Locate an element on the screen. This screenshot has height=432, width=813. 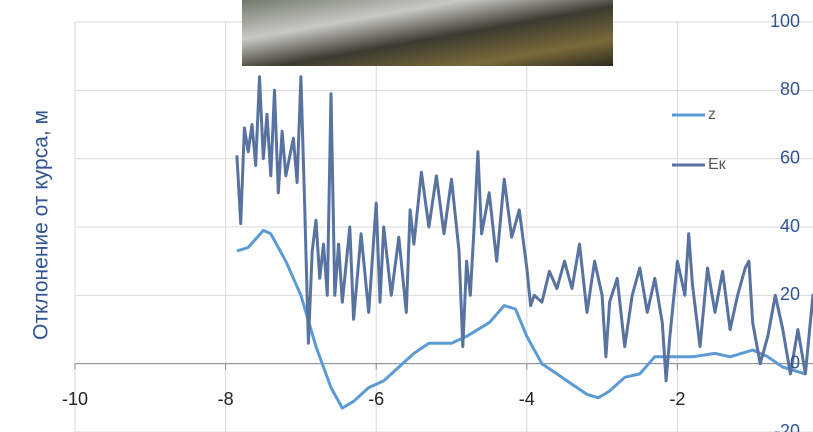
y-tick-label: 60 is located at coordinates (790, 157).